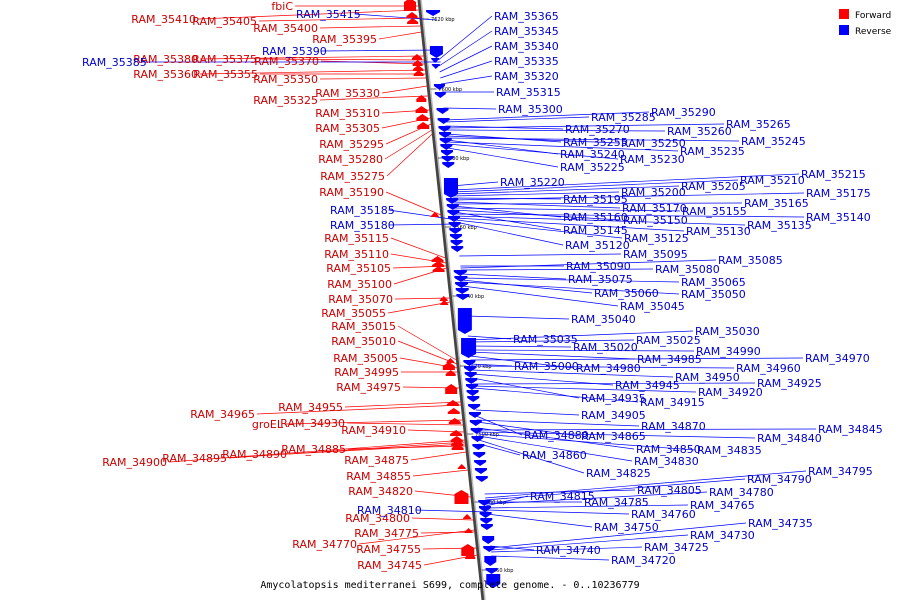 Image resolution: width=900 pixels, height=600 pixels. I want to click on reverse-gene-label: RAM_34830, so click(666, 461).